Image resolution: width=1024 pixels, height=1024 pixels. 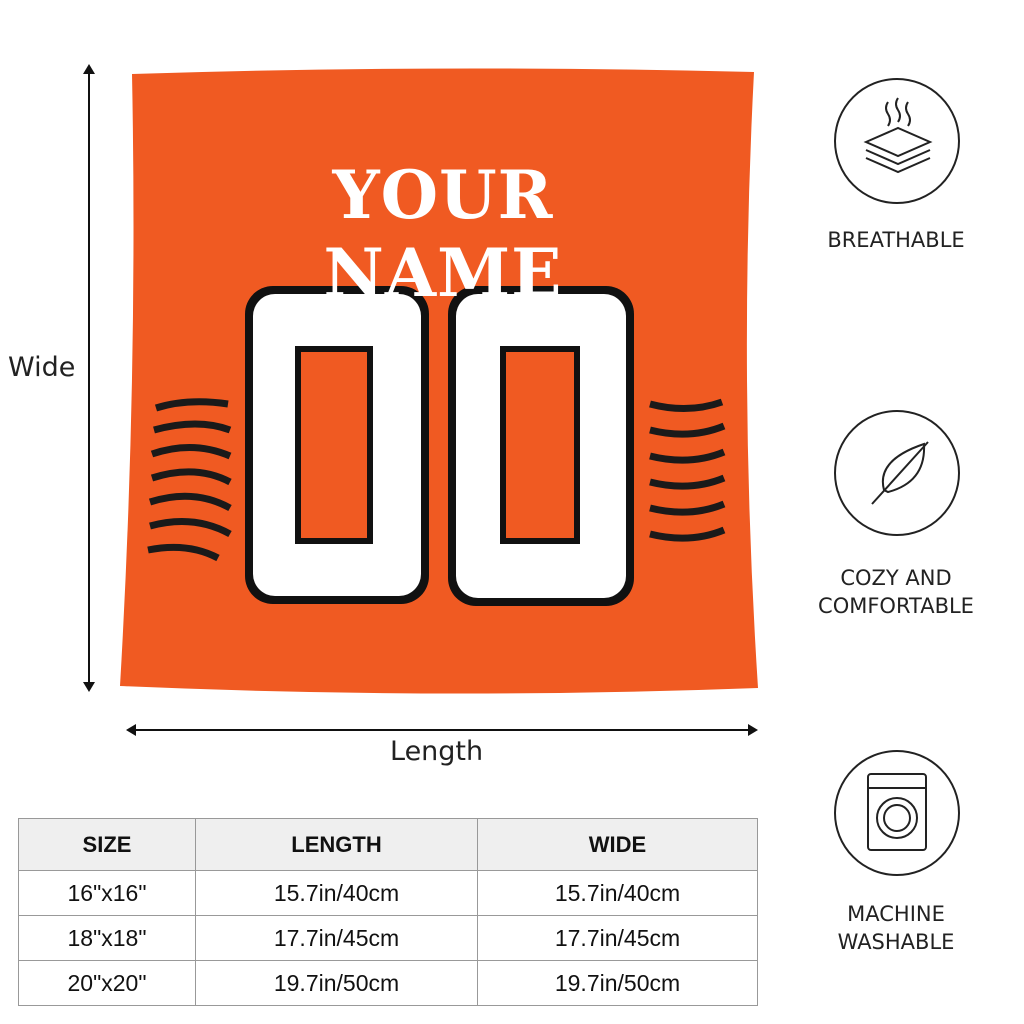 I want to click on number-zero-left, so click(x=337, y=445).